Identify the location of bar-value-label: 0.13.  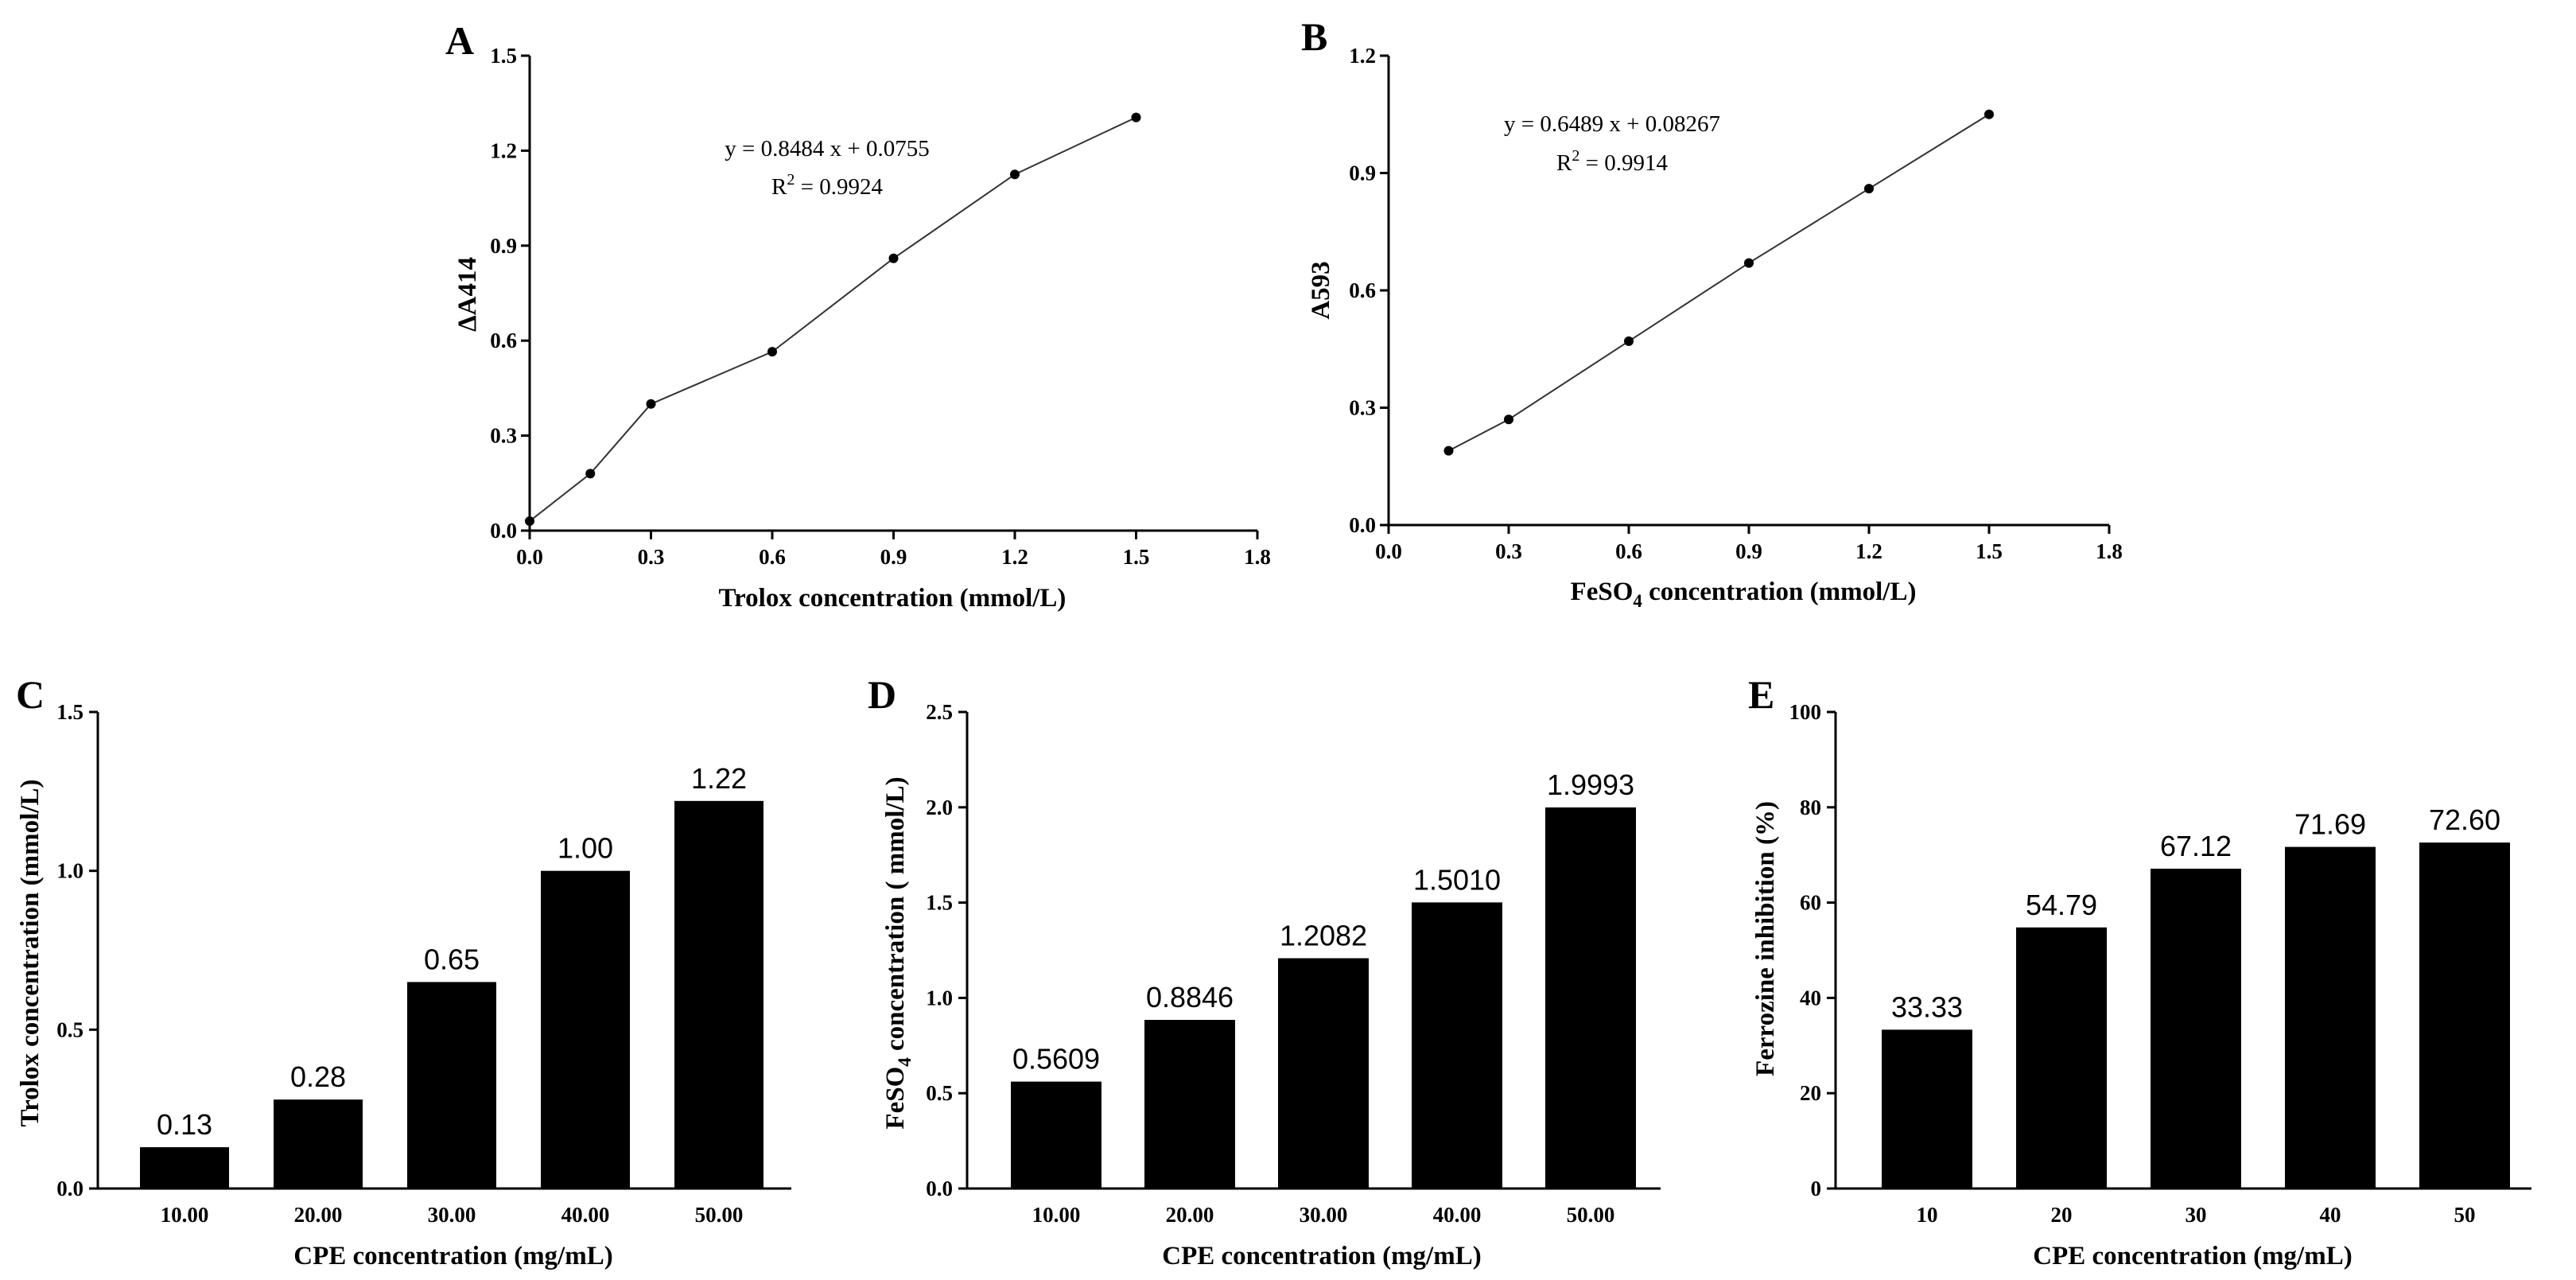
(184, 1125).